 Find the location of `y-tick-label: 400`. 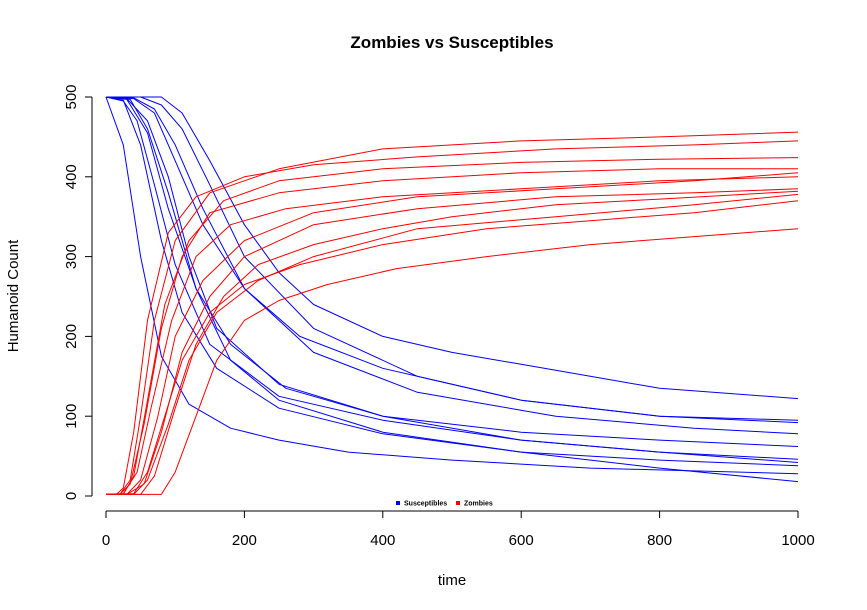

y-tick-label: 400 is located at coordinates (71, 176).